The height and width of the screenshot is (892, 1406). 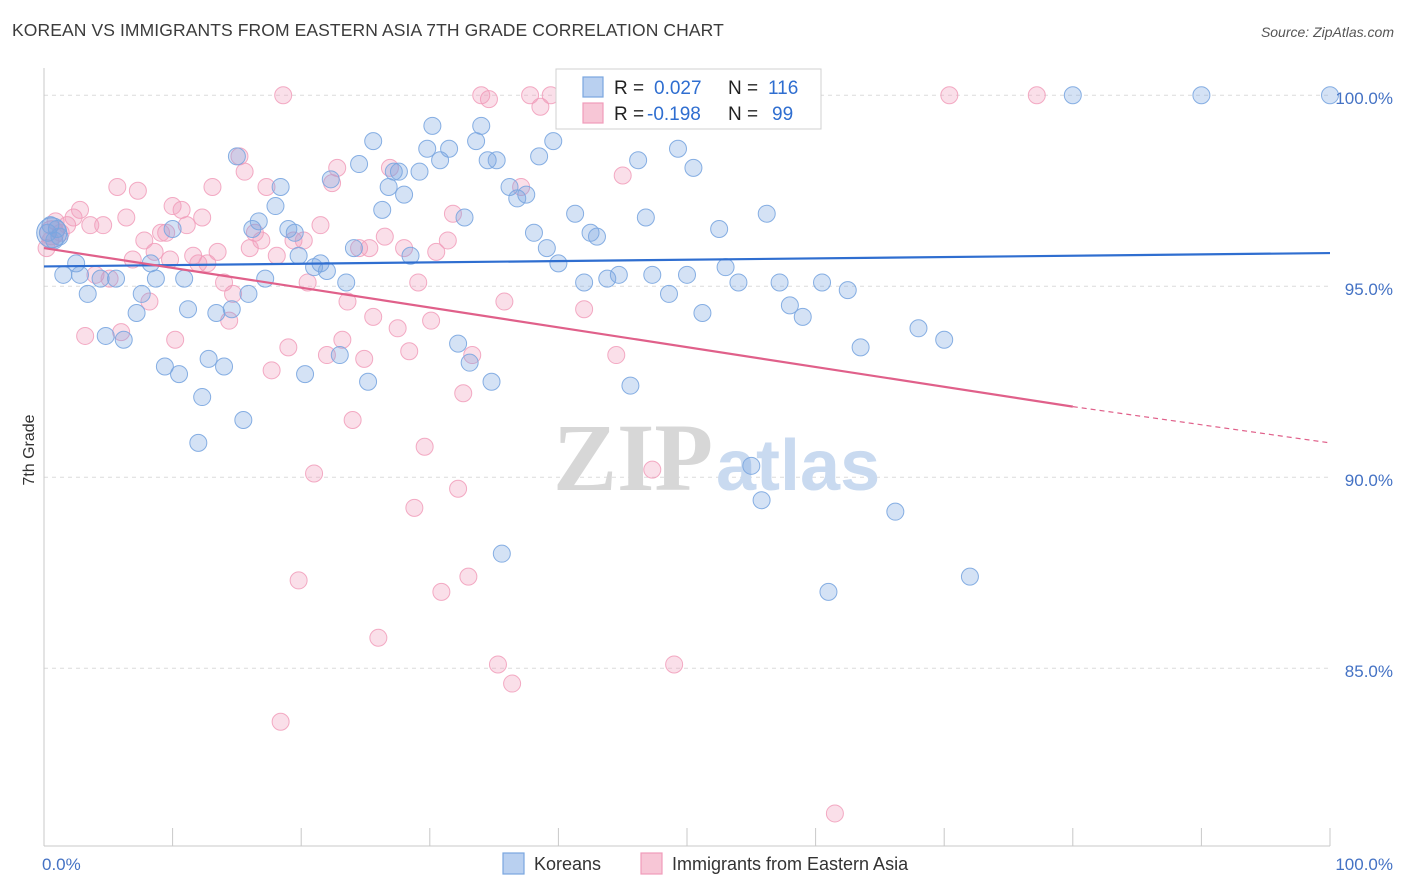 I want to click on bottom-legend-label-immigrants: Immigrants from Eastern Asia, so click(x=790, y=864).